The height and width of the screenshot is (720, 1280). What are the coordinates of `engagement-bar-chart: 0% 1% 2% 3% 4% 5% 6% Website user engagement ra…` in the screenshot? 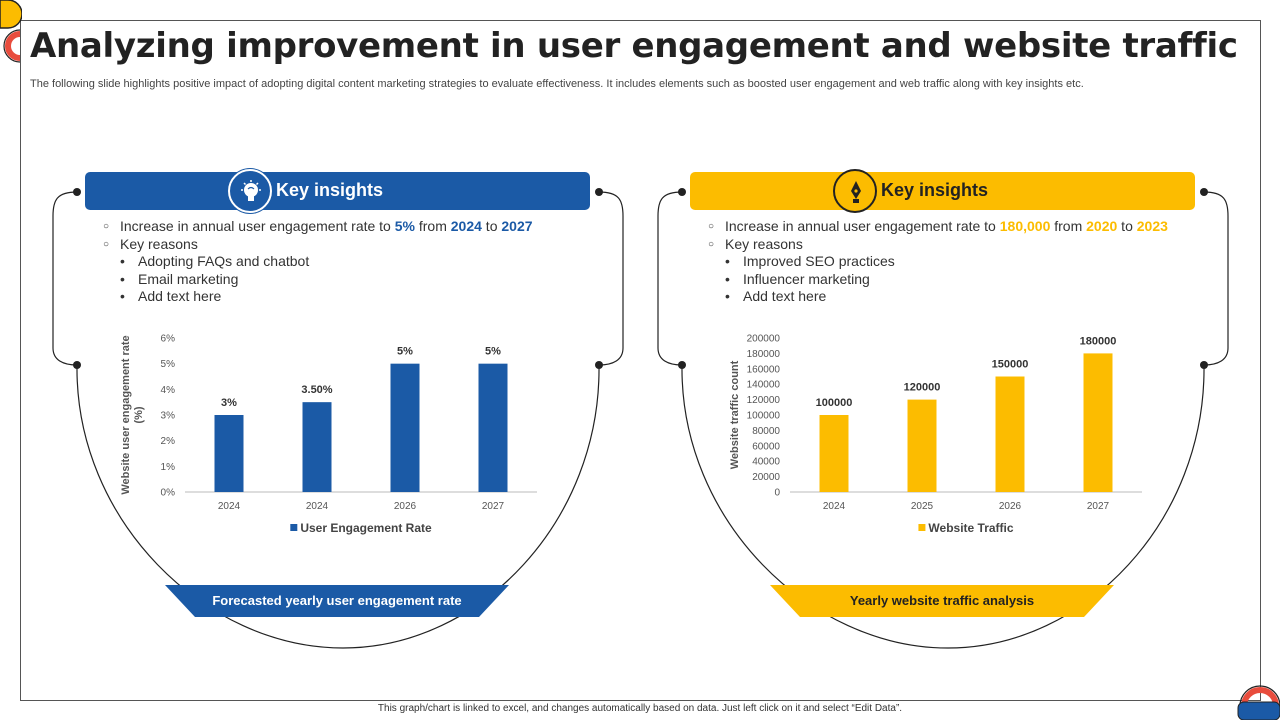 It's located at (335, 437).